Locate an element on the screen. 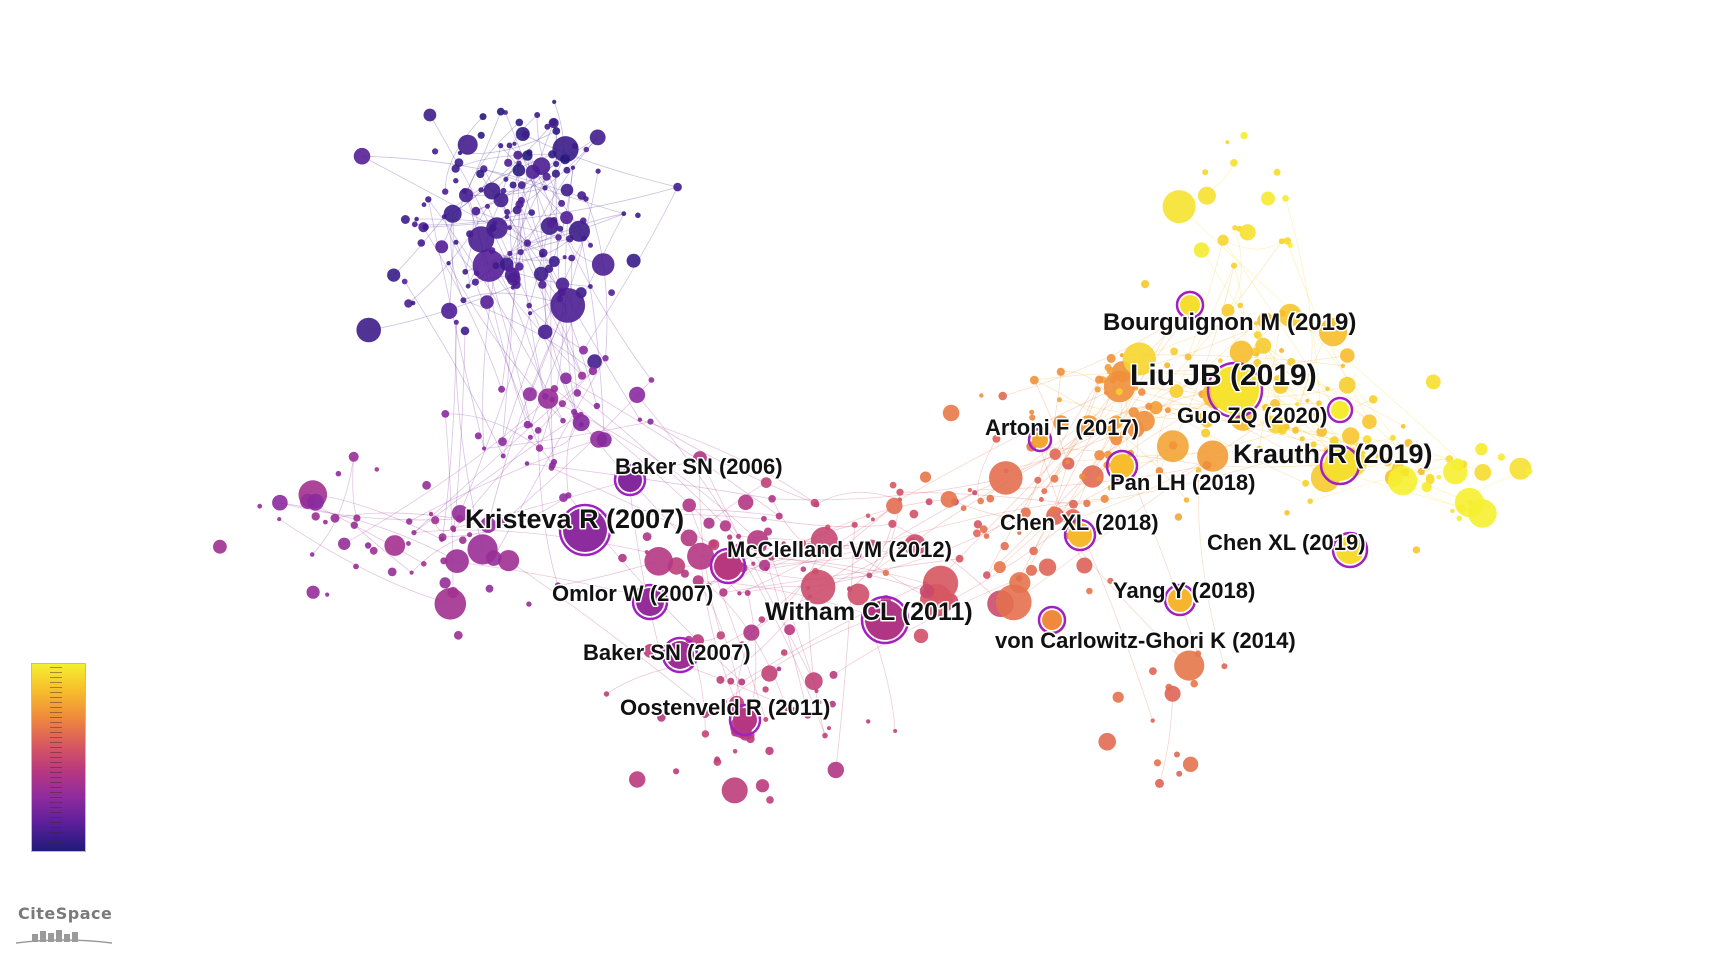  logo-base-icon is located at coordinates (64, 937).